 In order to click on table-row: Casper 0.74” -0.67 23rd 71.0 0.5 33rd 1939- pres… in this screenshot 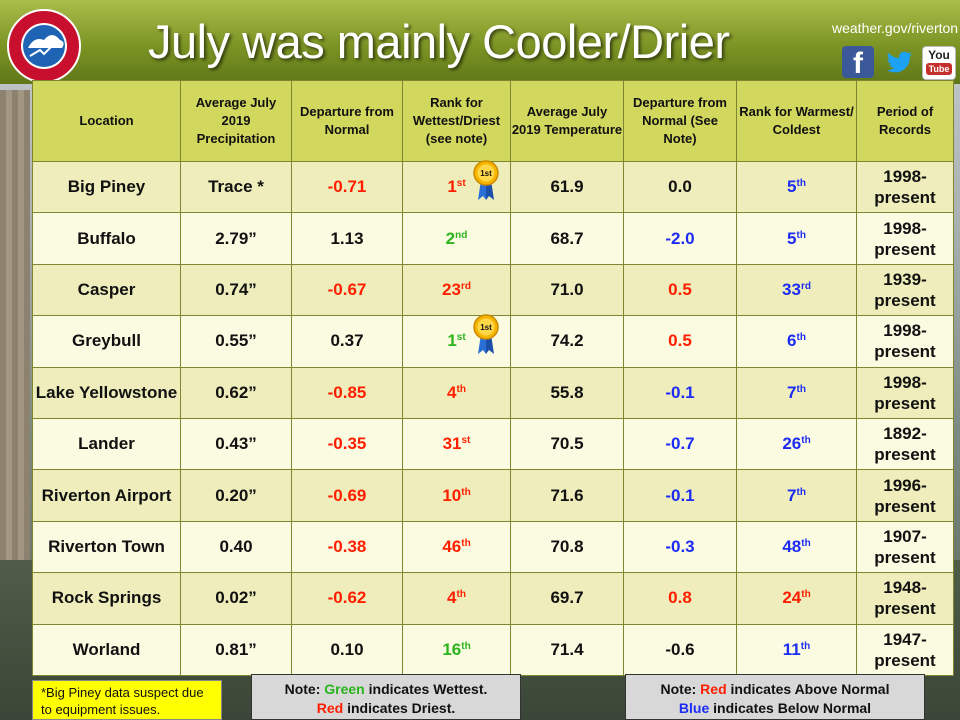, I will do `click(493, 290)`.